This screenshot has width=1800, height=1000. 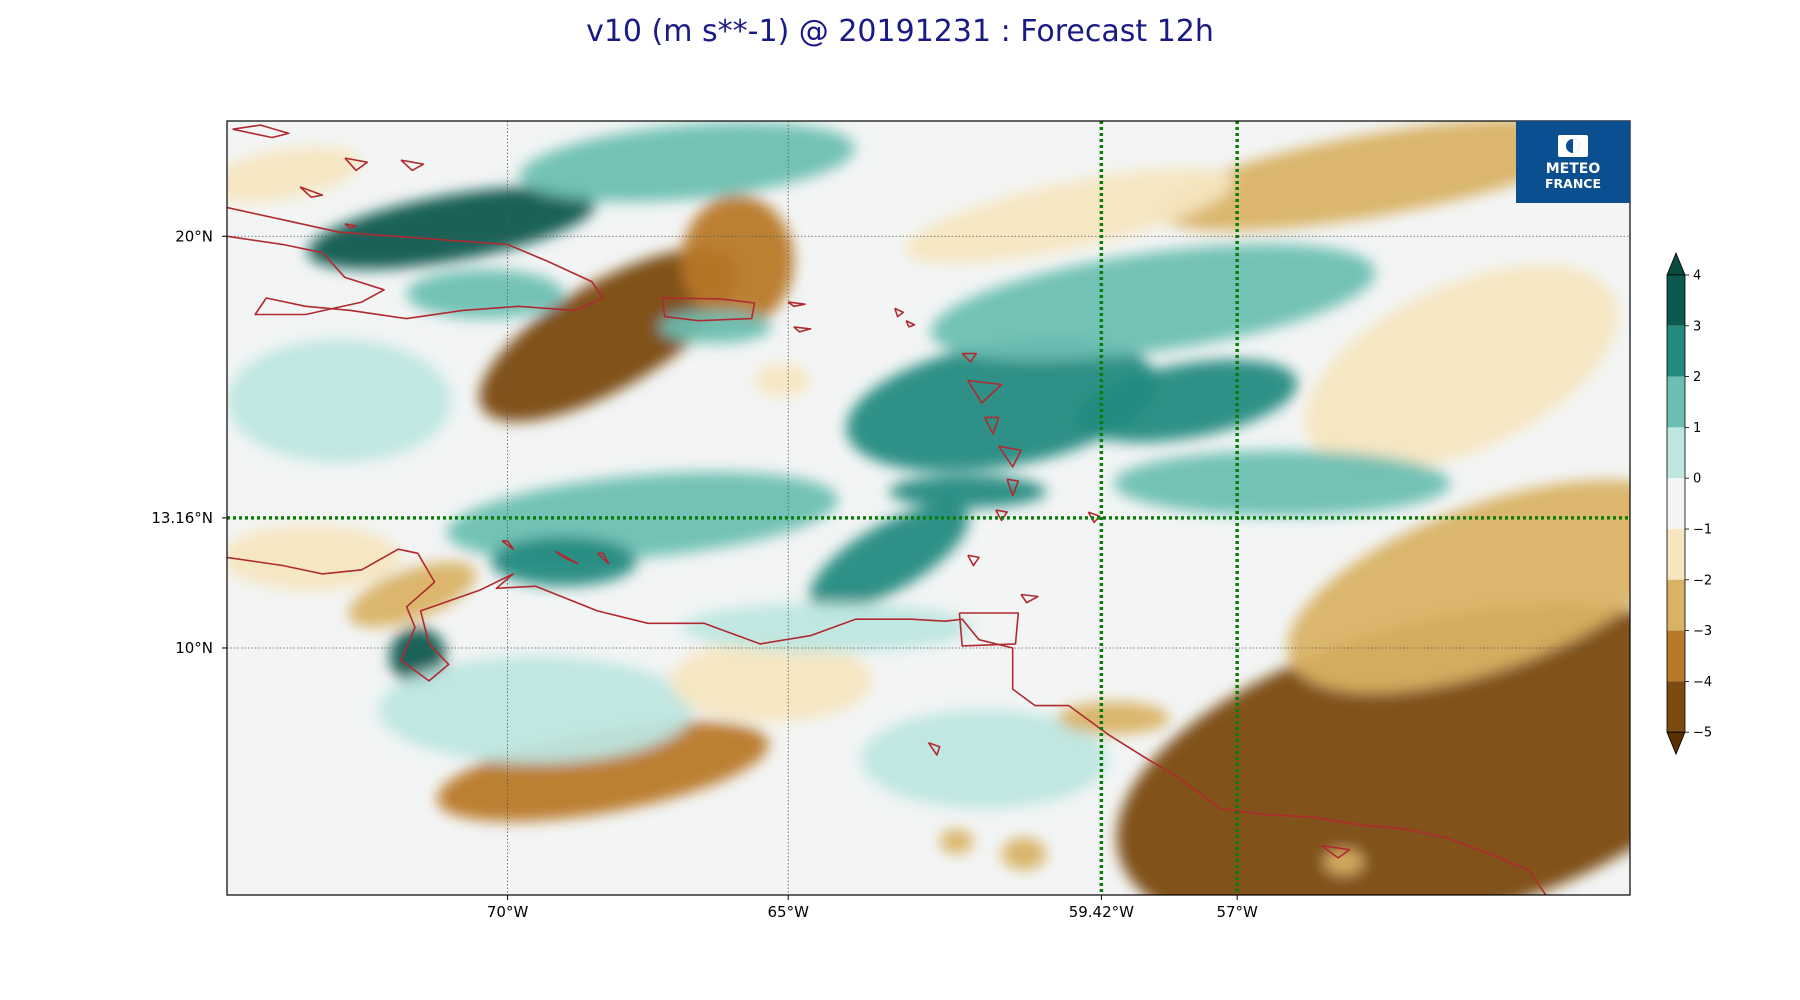 What do you see at coordinates (1702, 530) in the screenshot?
I see `colorbar-label: −1` at bounding box center [1702, 530].